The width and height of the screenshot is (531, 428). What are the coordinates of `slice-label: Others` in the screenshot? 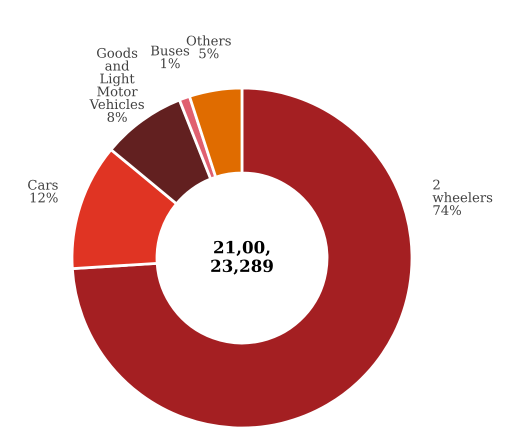 It's located at (208, 40).